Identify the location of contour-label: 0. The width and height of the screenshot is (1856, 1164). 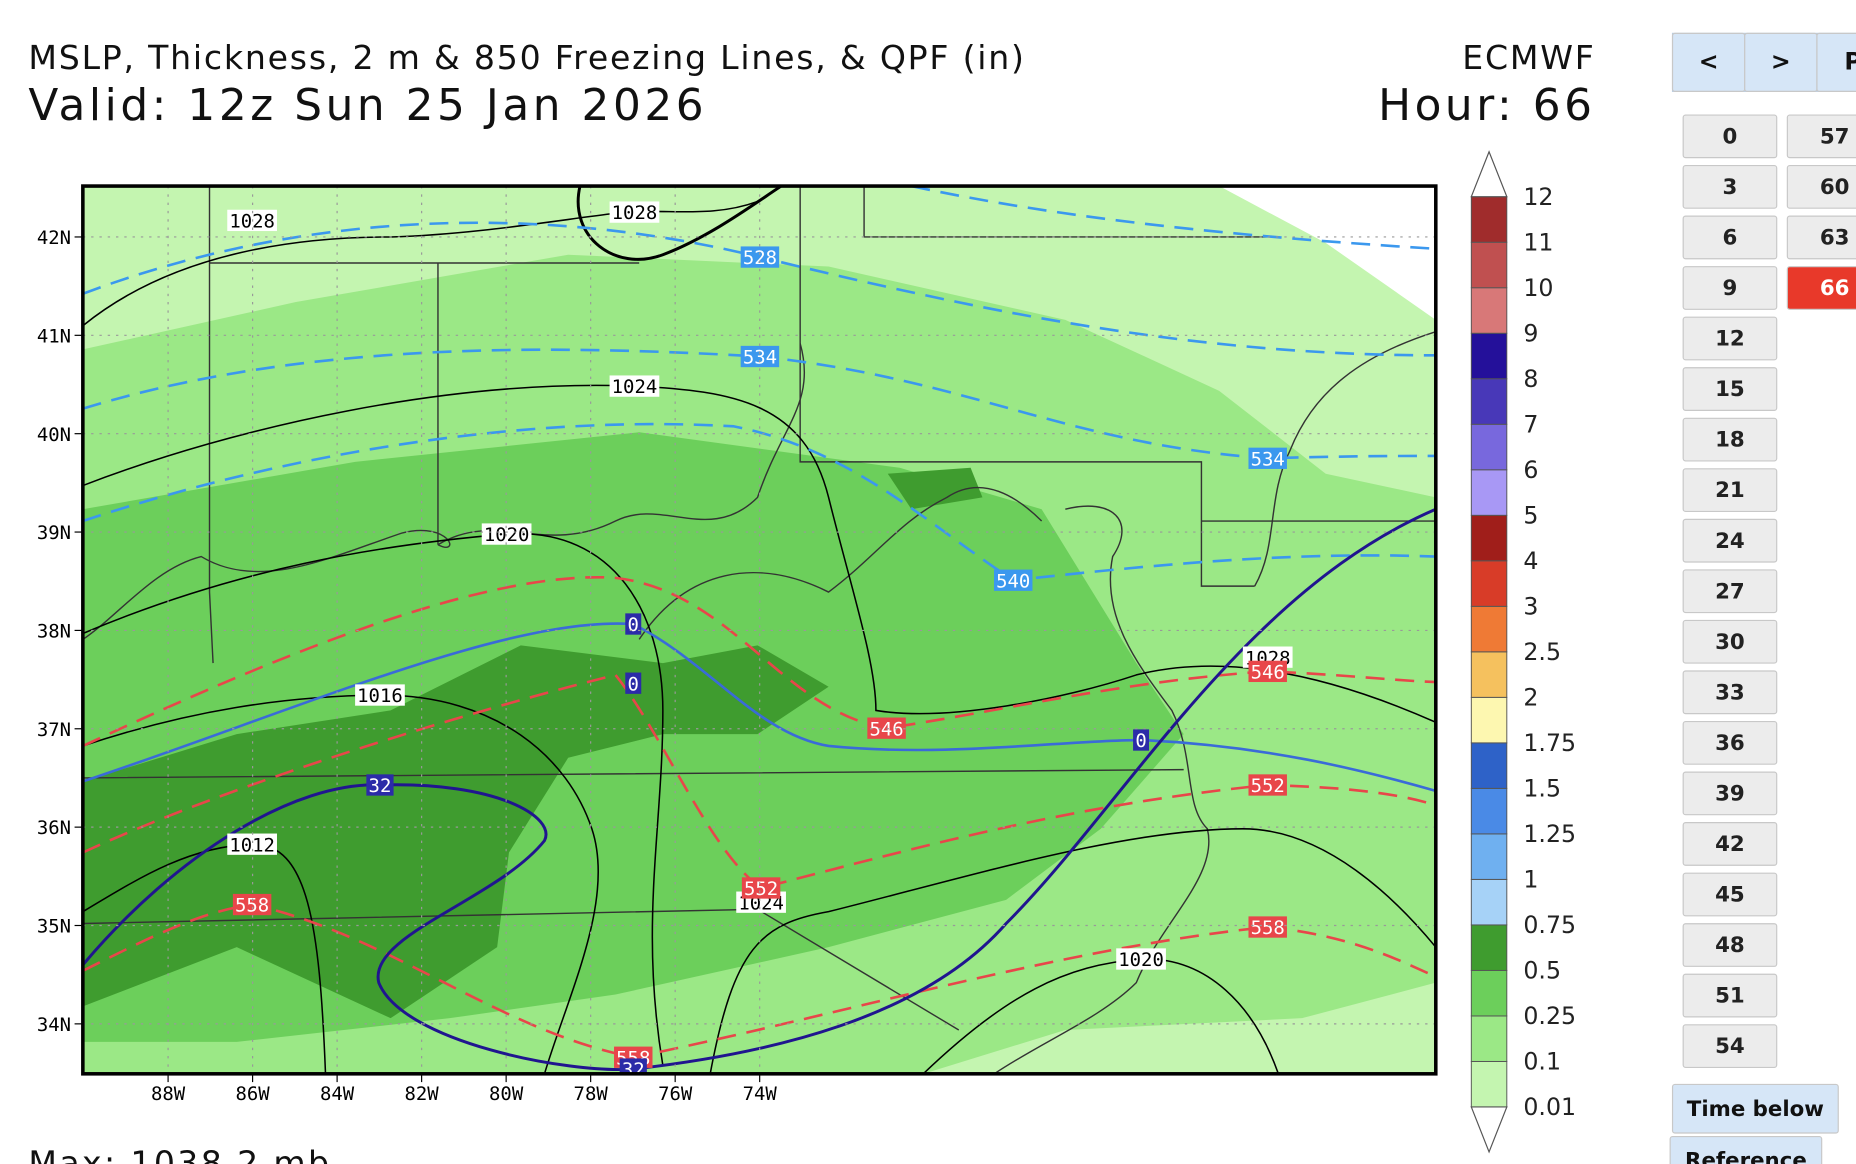
(1140, 741).